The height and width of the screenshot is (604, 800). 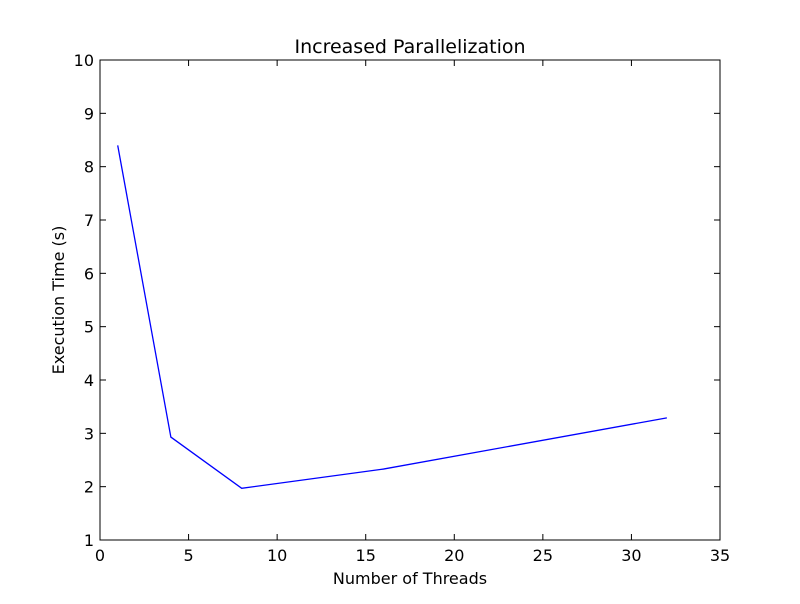 I want to click on y-tick-label: 10, so click(x=84, y=60).